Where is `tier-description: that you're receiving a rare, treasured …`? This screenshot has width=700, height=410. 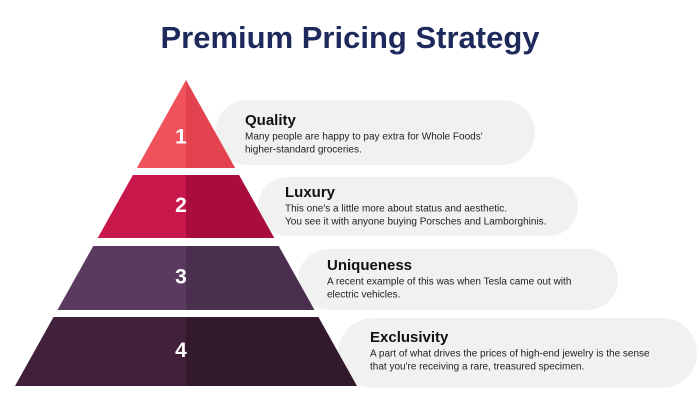
tier-description: that you're receiving a rare, treasured … is located at coordinates (477, 367).